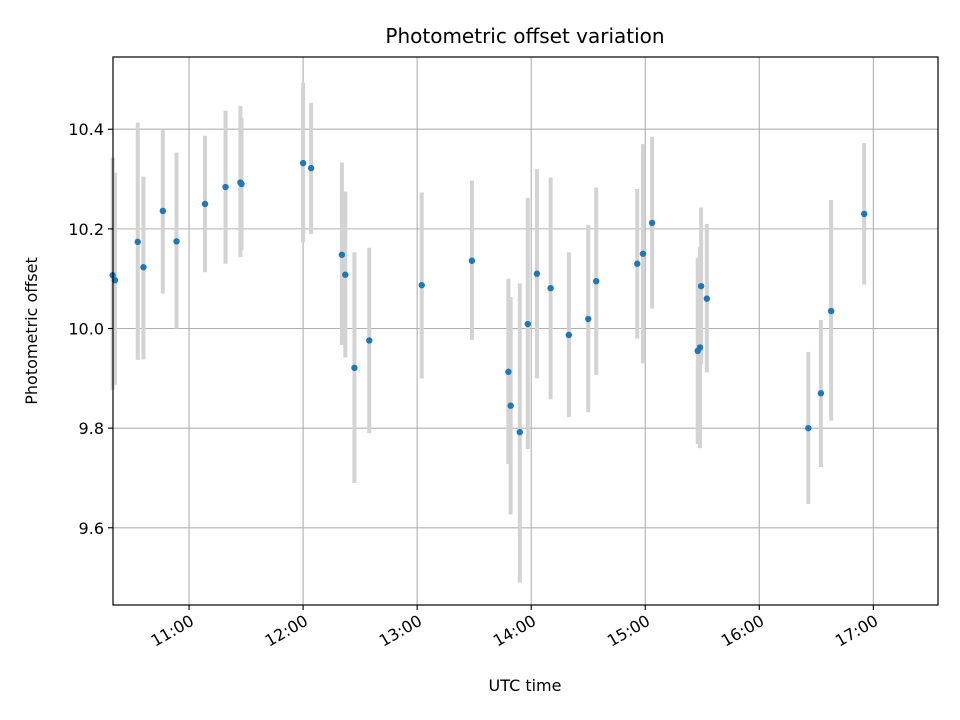 This screenshot has width=960, height=720. What do you see at coordinates (86, 229) in the screenshot?
I see `y-tick-label: 10.2` at bounding box center [86, 229].